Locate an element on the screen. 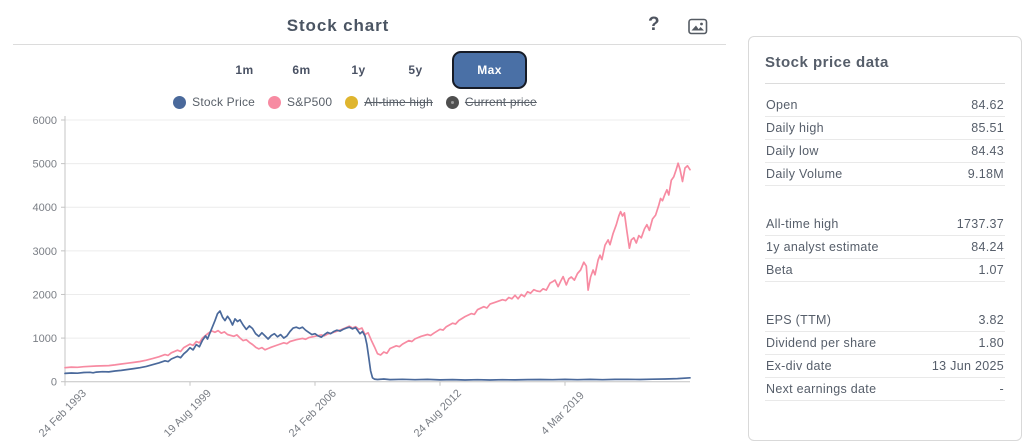  y-tick-label: 5000 is located at coordinates (45, 165).